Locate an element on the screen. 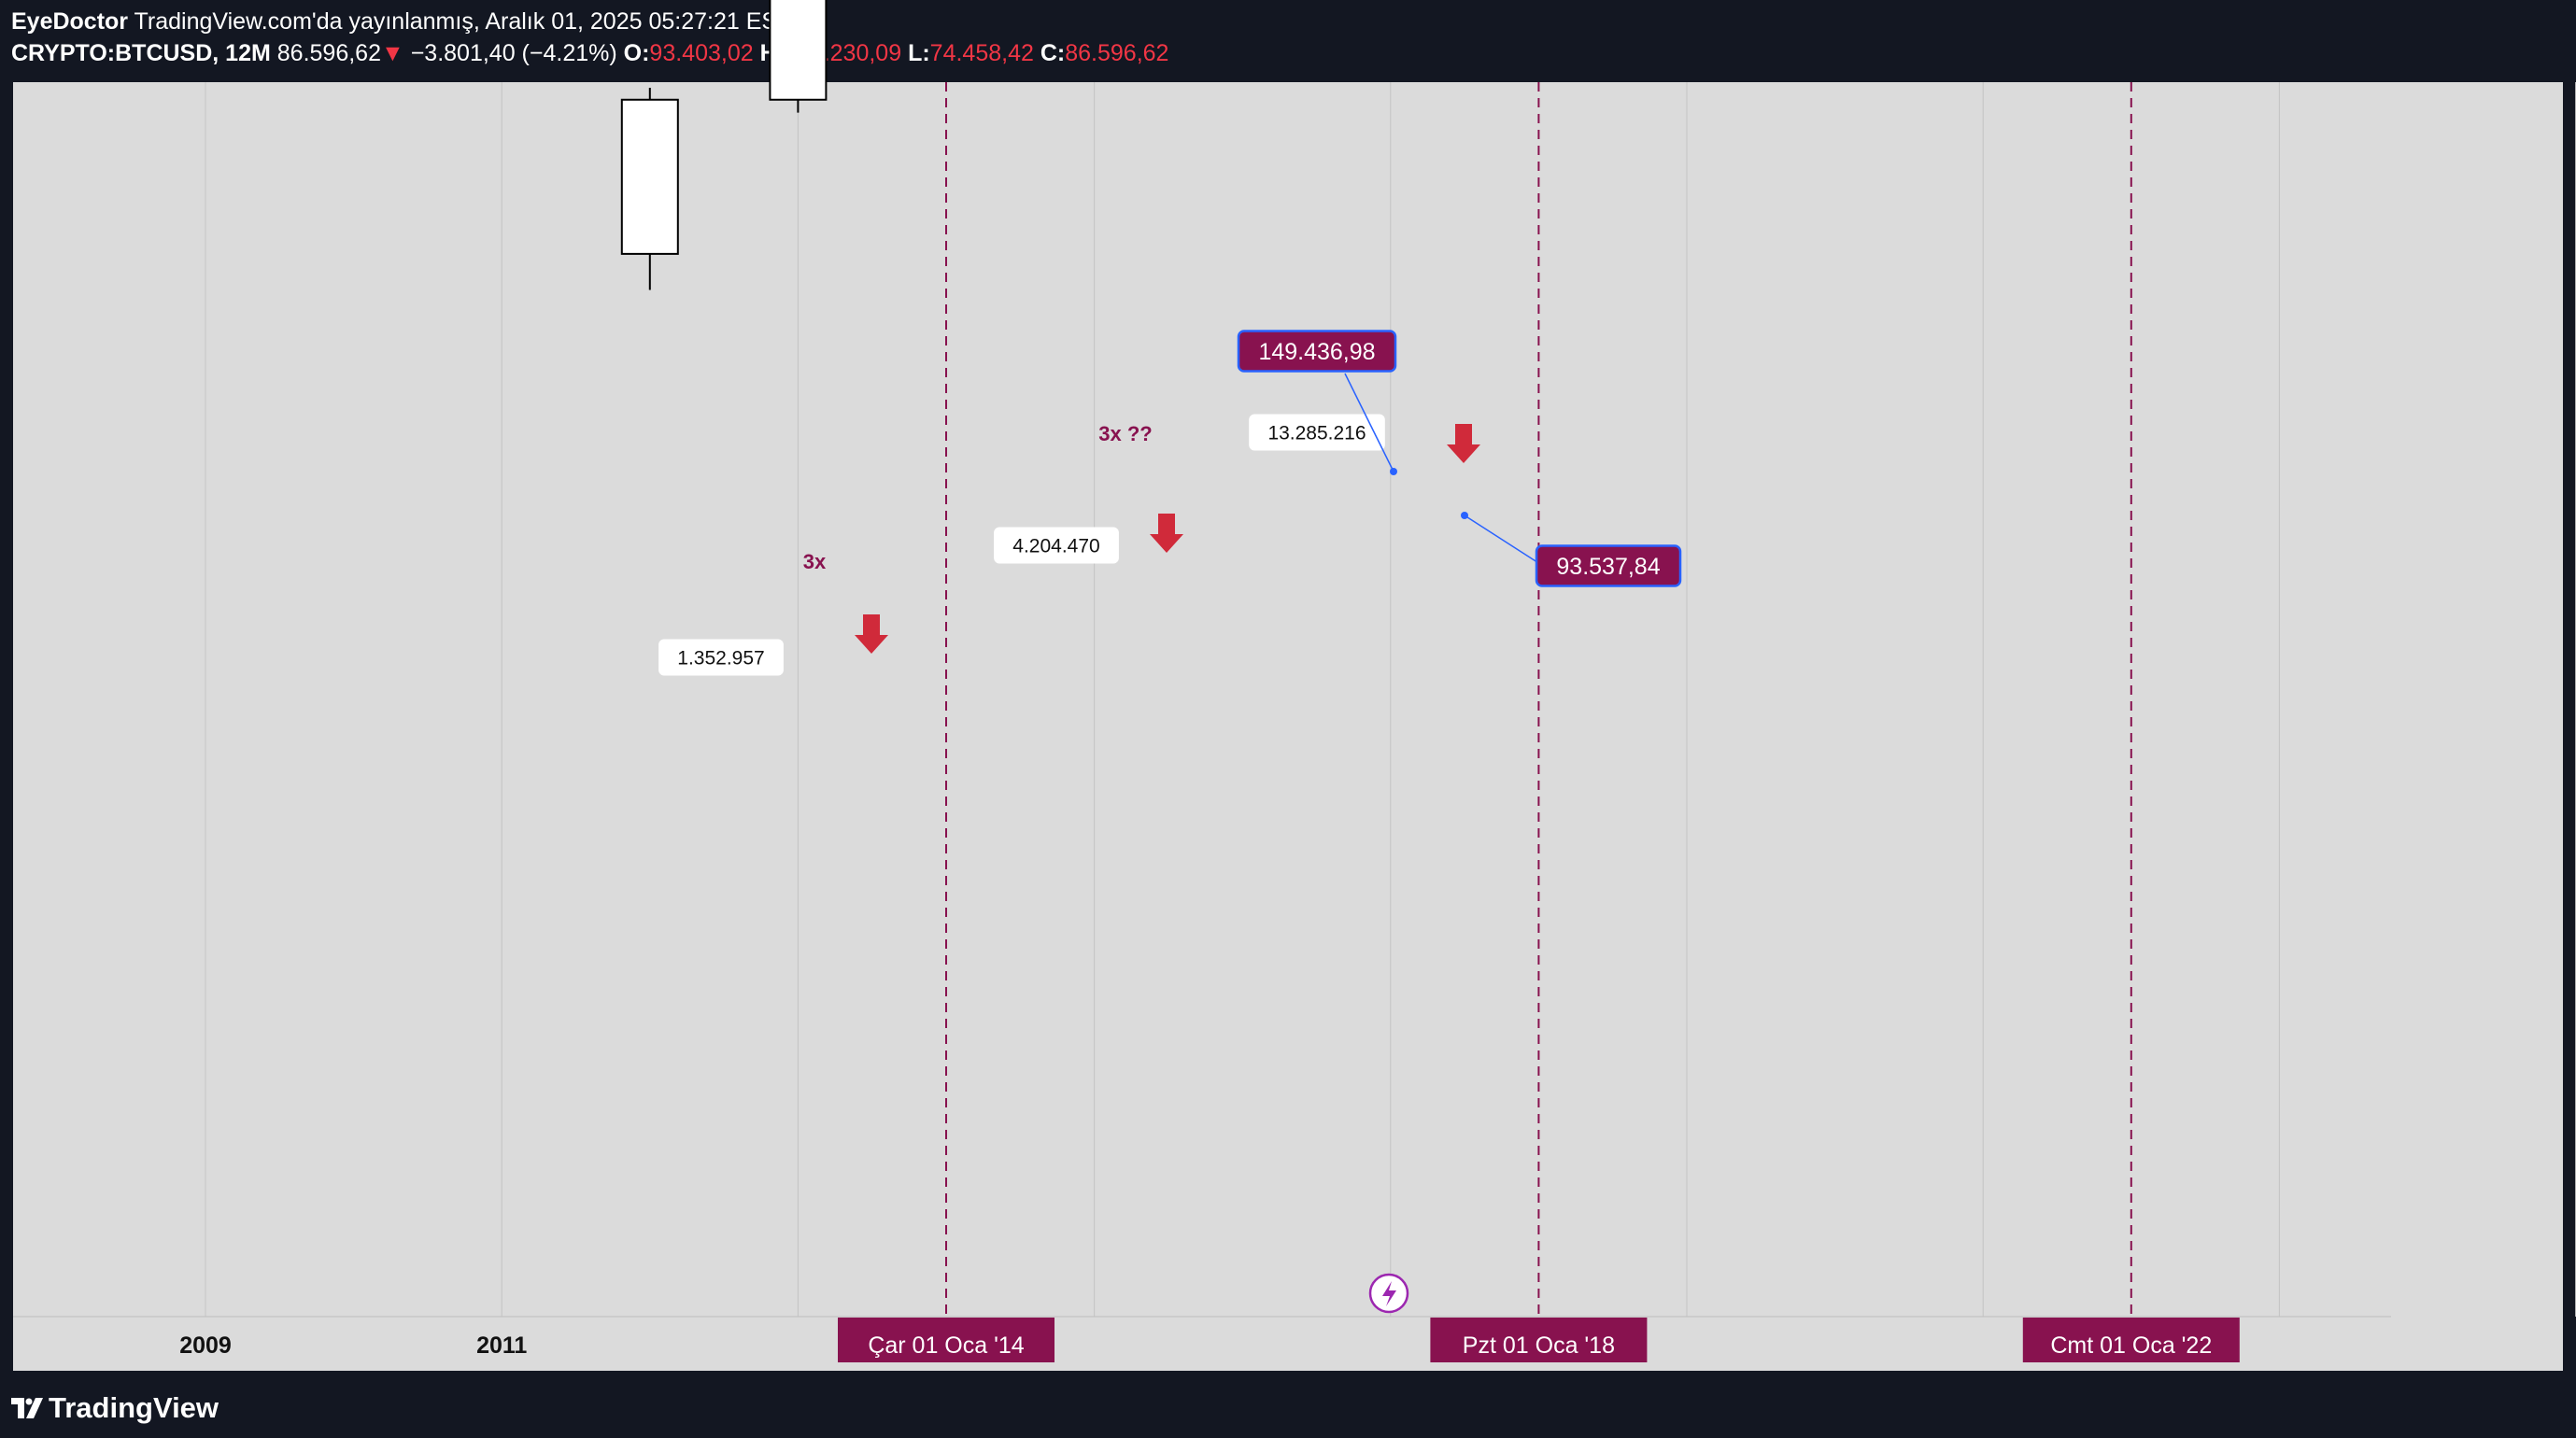 The width and height of the screenshot is (2576, 1438). open-label: O: is located at coordinates (636, 53).